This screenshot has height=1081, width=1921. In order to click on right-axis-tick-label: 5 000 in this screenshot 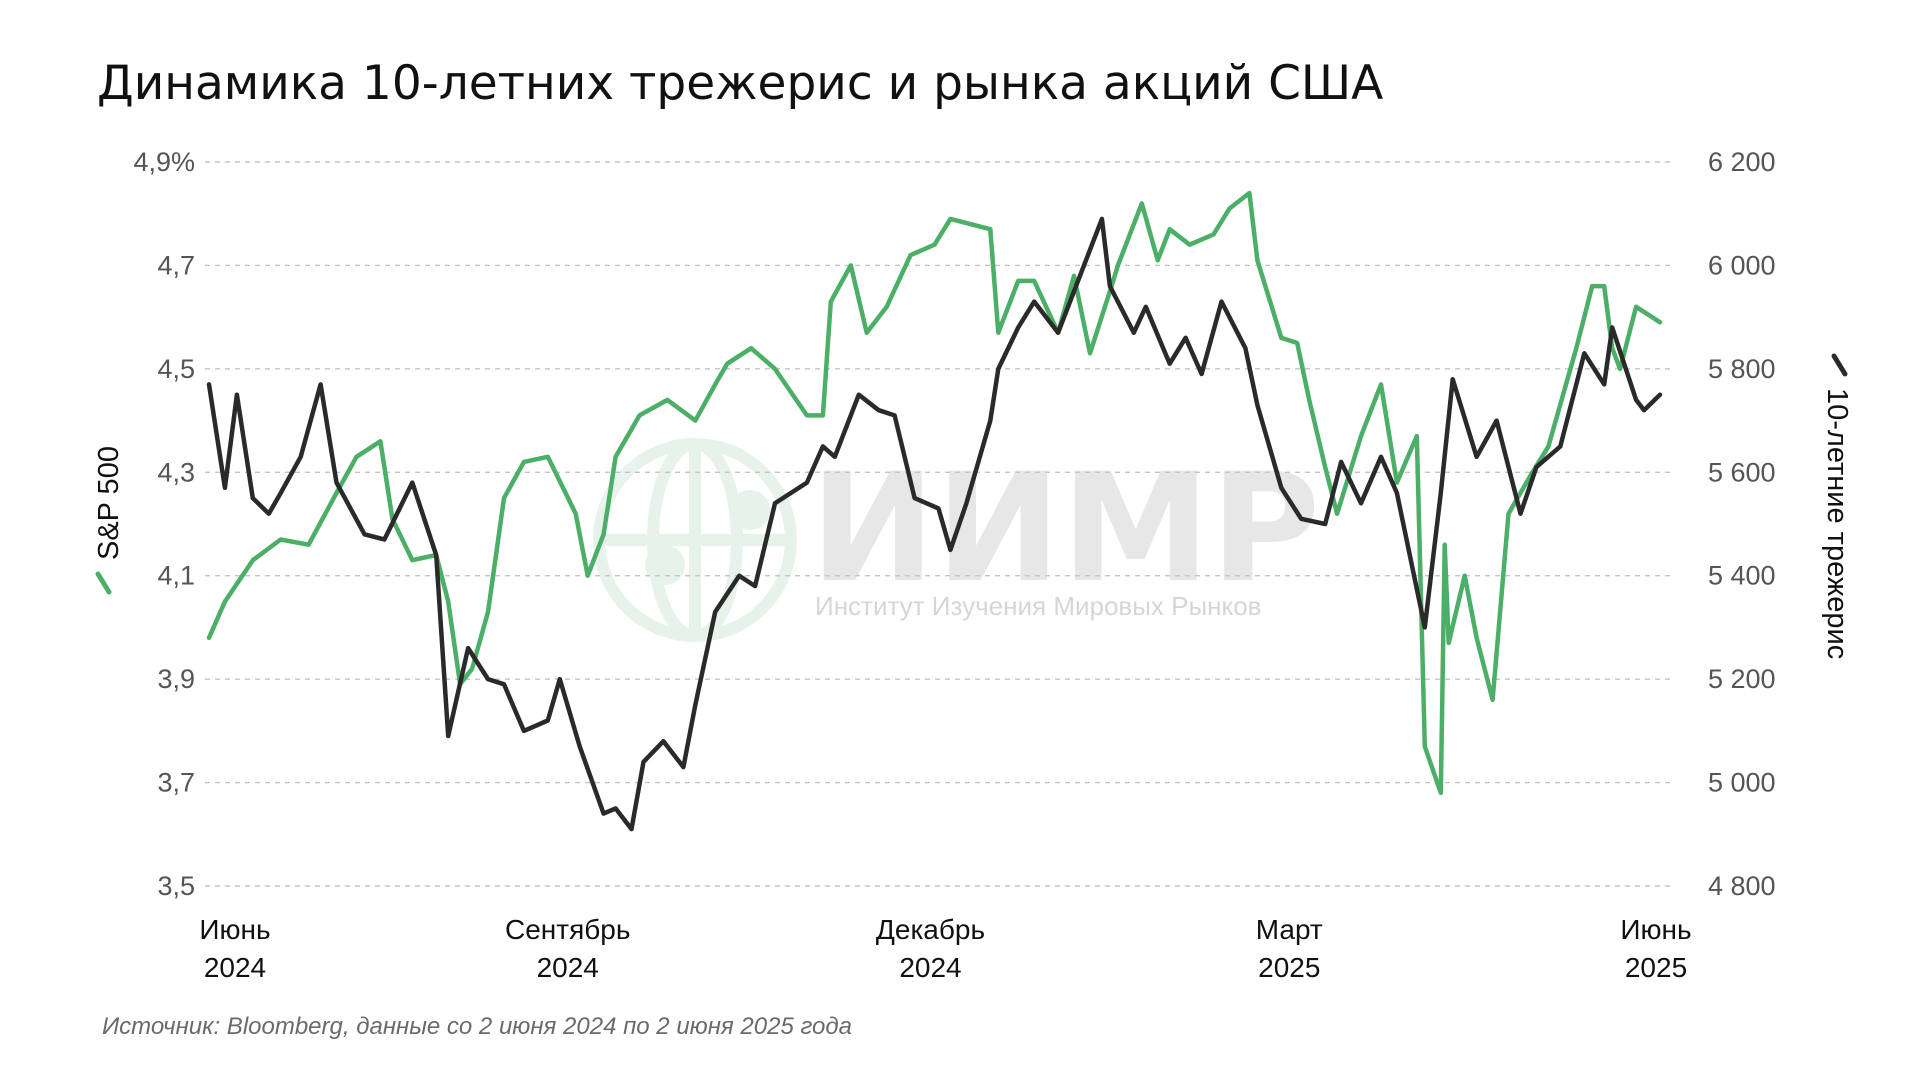, I will do `click(1742, 783)`.